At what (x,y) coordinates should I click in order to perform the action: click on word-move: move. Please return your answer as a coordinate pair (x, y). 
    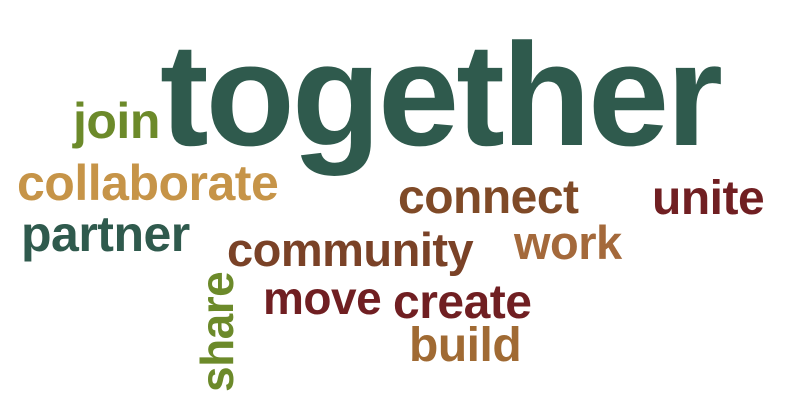
    Looking at the image, I should click on (322, 298).